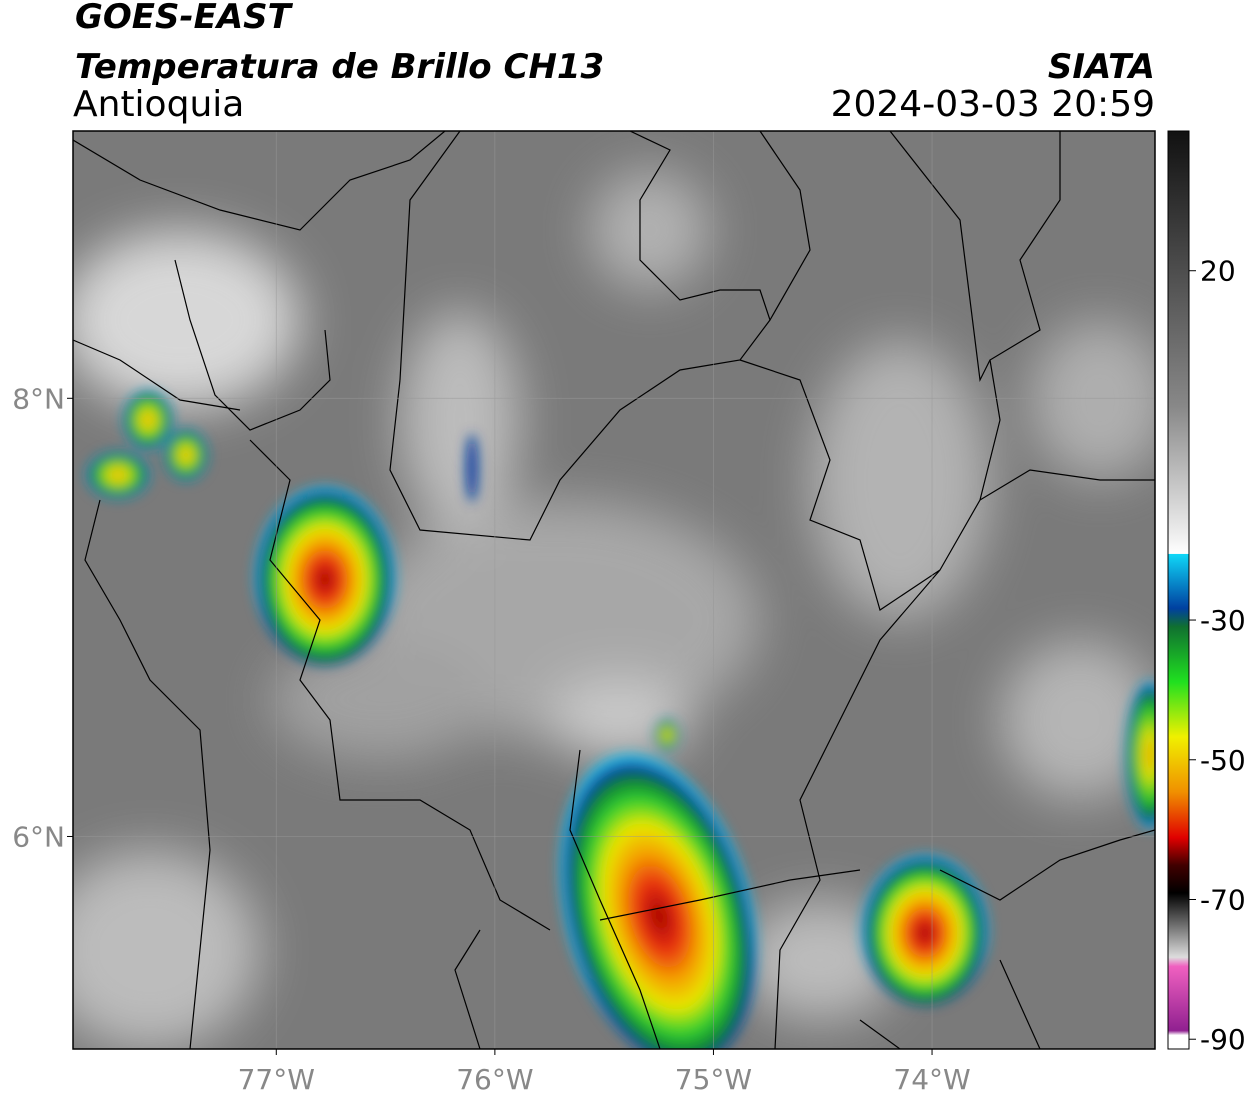 This screenshot has width=1252, height=1103. Describe the element at coordinates (1223, 760) in the screenshot. I see `colorbar-tick-label: -50` at that location.